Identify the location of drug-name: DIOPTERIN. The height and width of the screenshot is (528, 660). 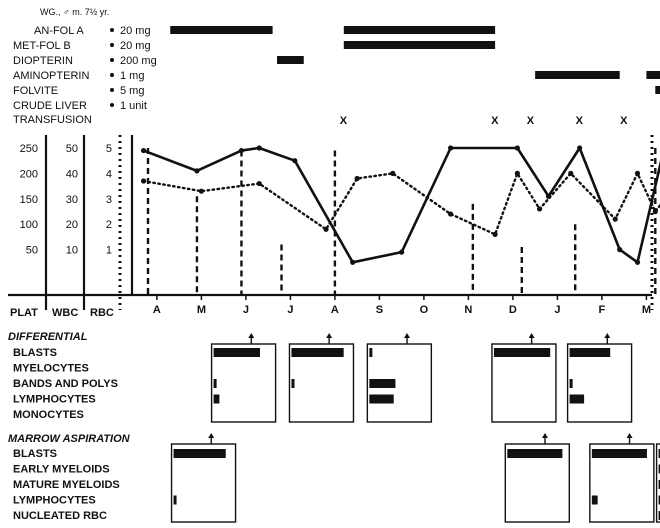
(43, 61).